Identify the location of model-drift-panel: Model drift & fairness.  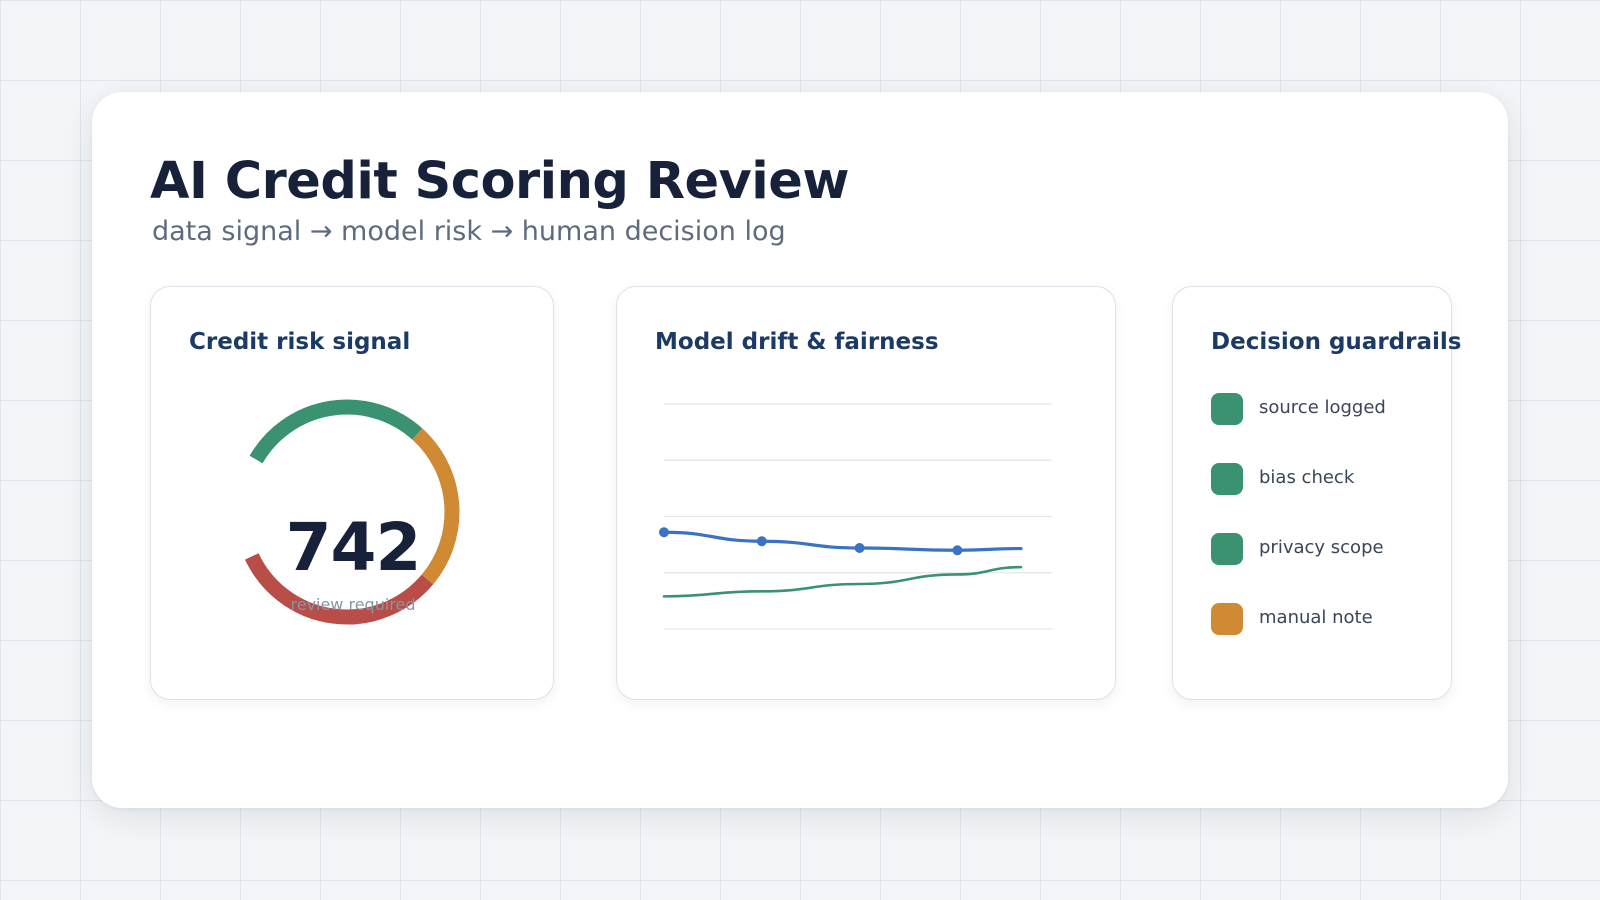
(866, 493).